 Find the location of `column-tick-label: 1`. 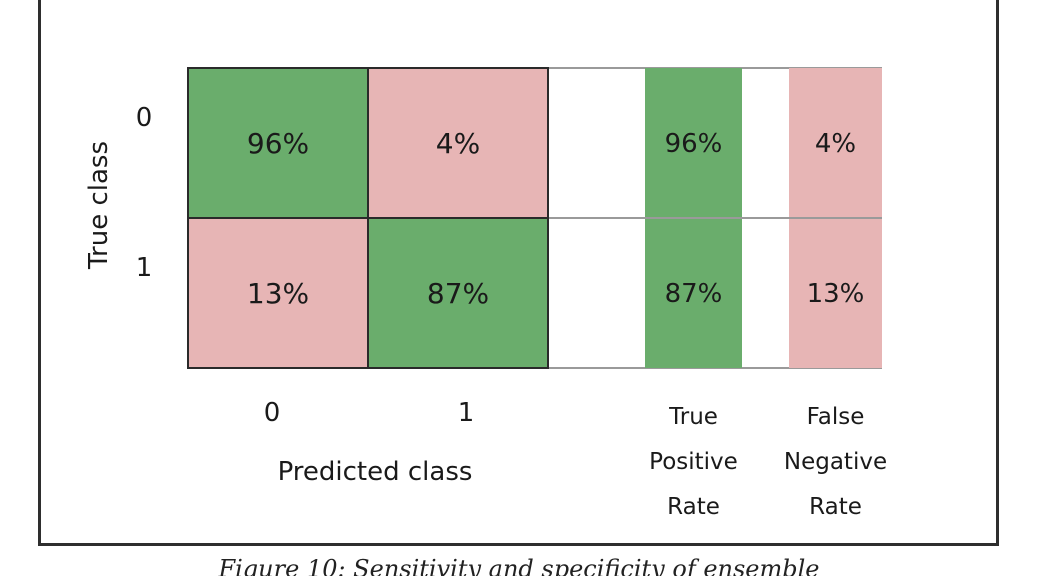

column-tick-label: 1 is located at coordinates (466, 413).